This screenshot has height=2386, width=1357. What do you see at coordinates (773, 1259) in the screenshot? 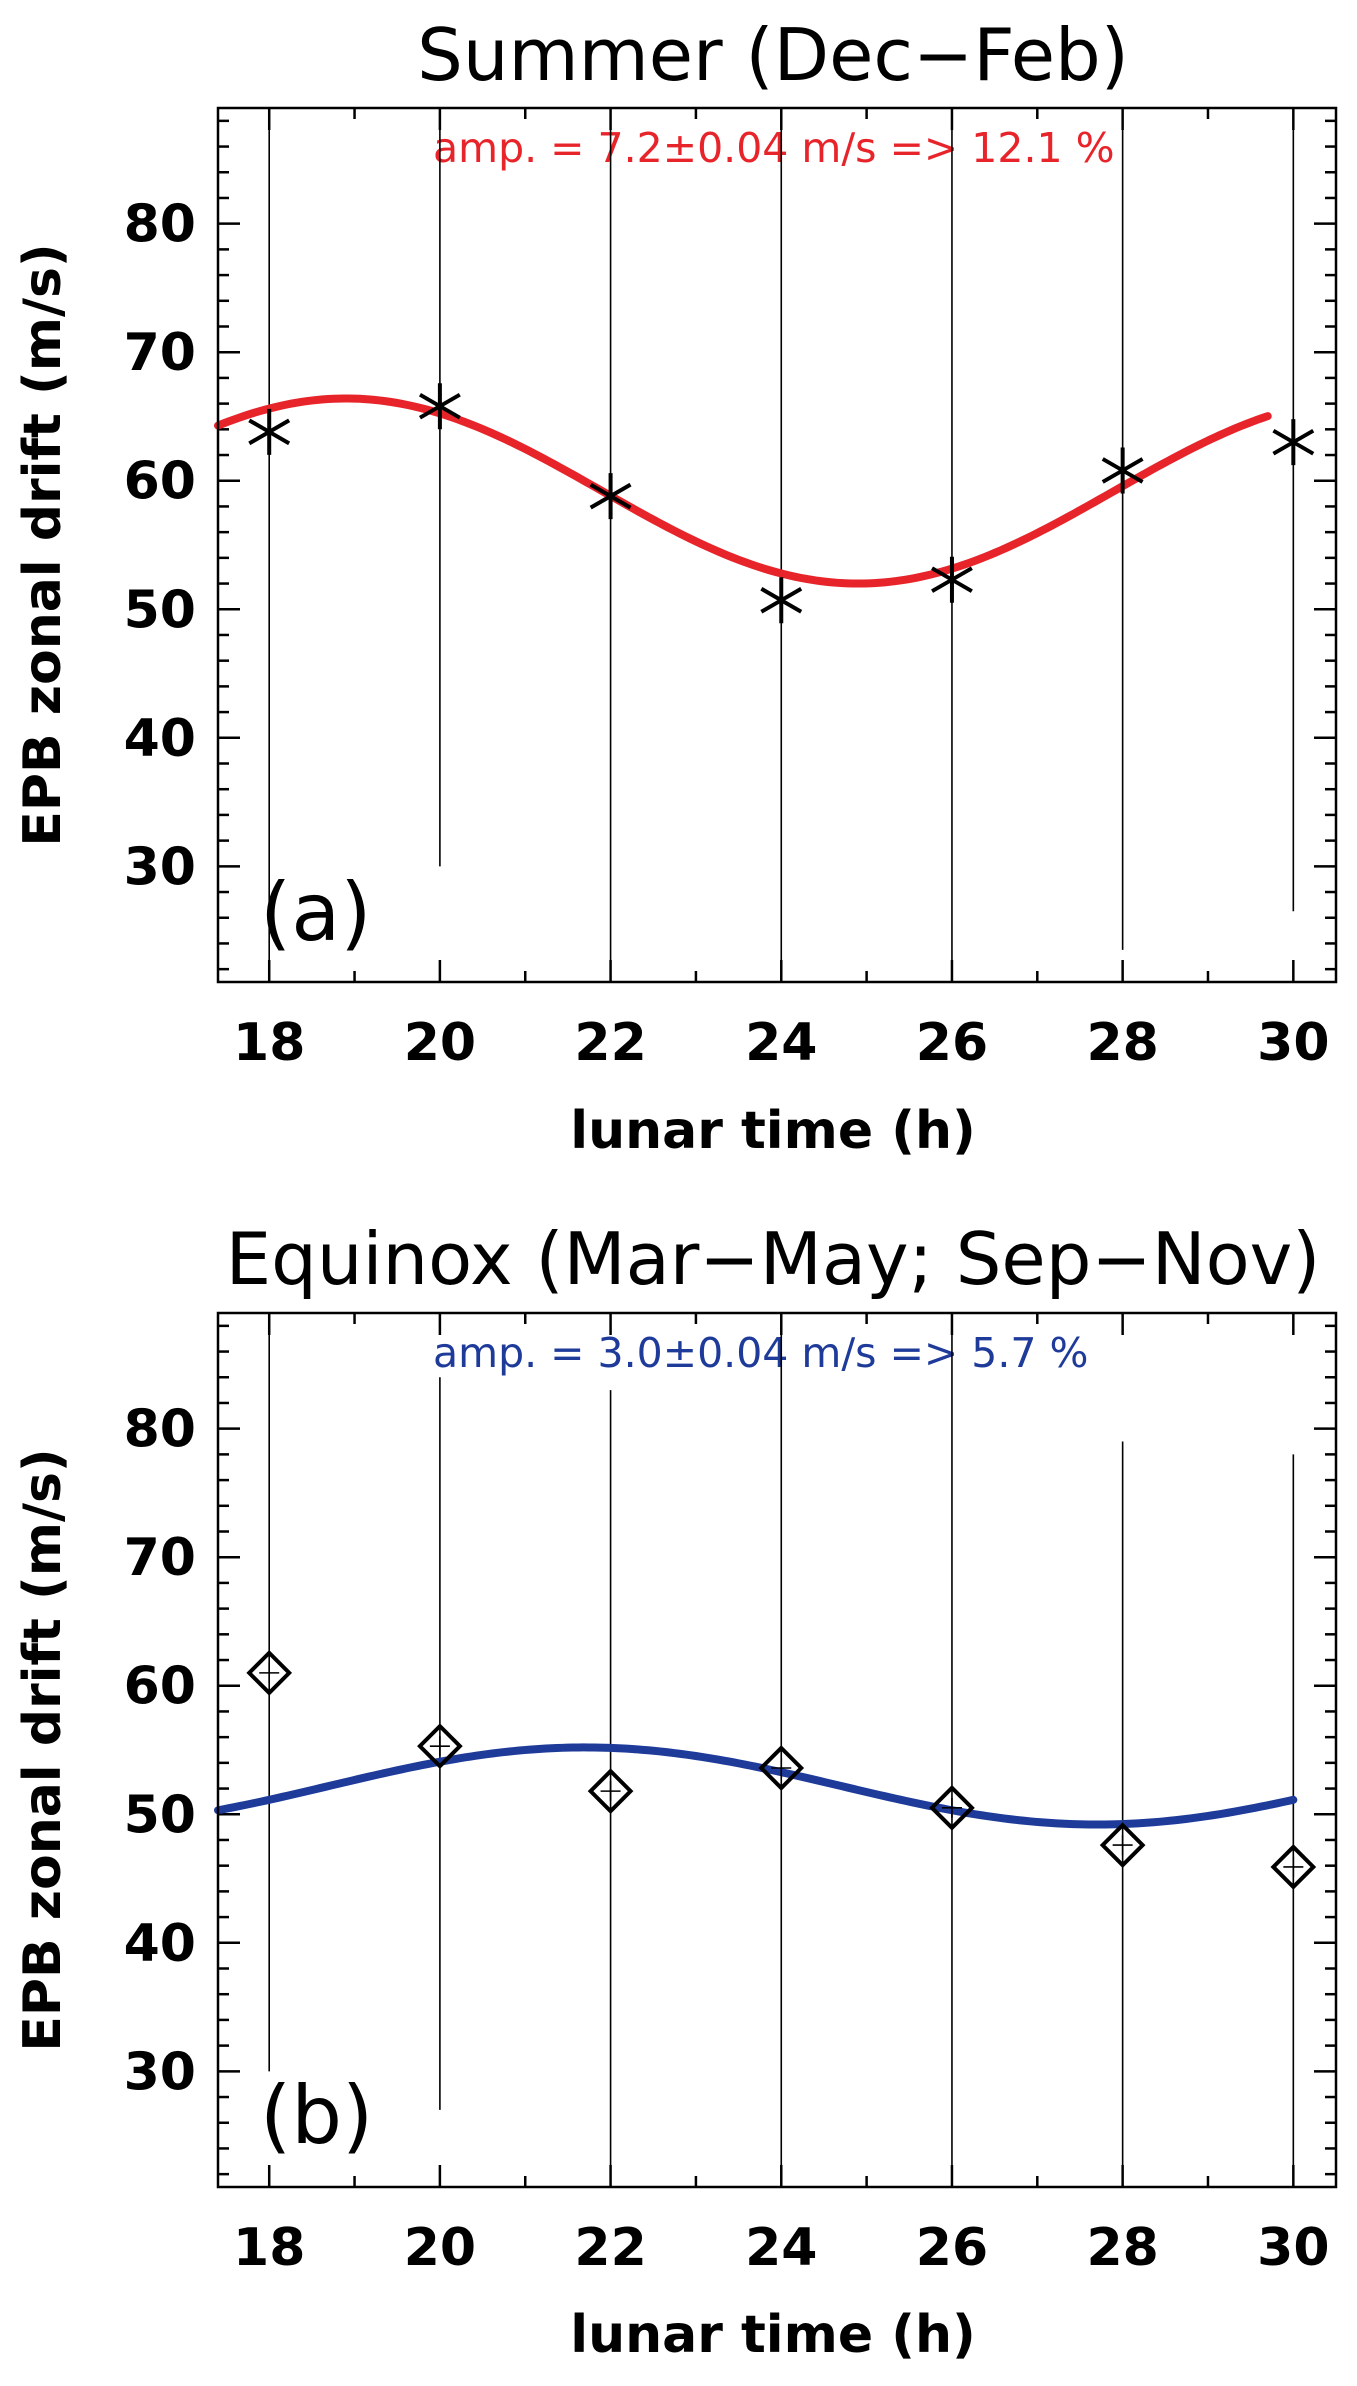
I see `chart-title: Equinox (Mar−May; Sep−Nov)` at bounding box center [773, 1259].